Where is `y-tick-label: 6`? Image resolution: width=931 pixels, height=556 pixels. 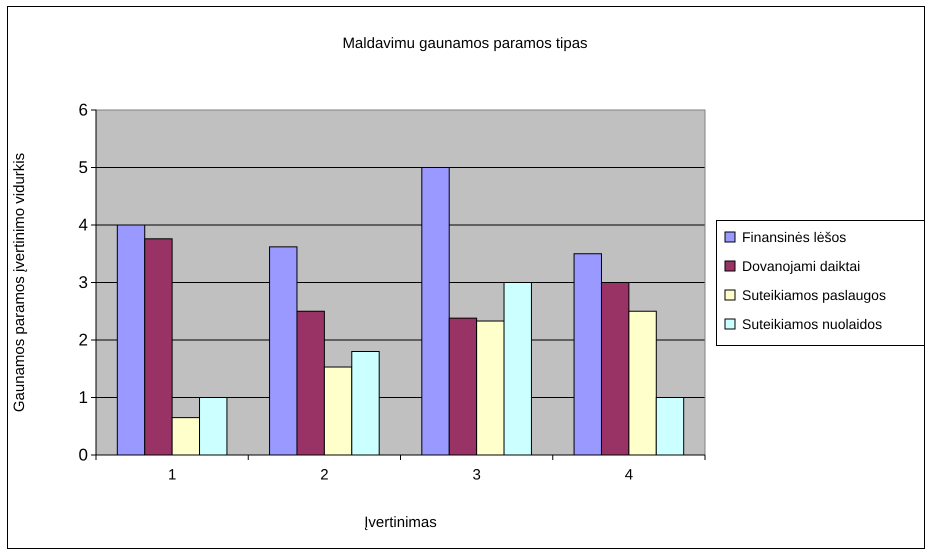 y-tick-label: 6 is located at coordinates (83, 110).